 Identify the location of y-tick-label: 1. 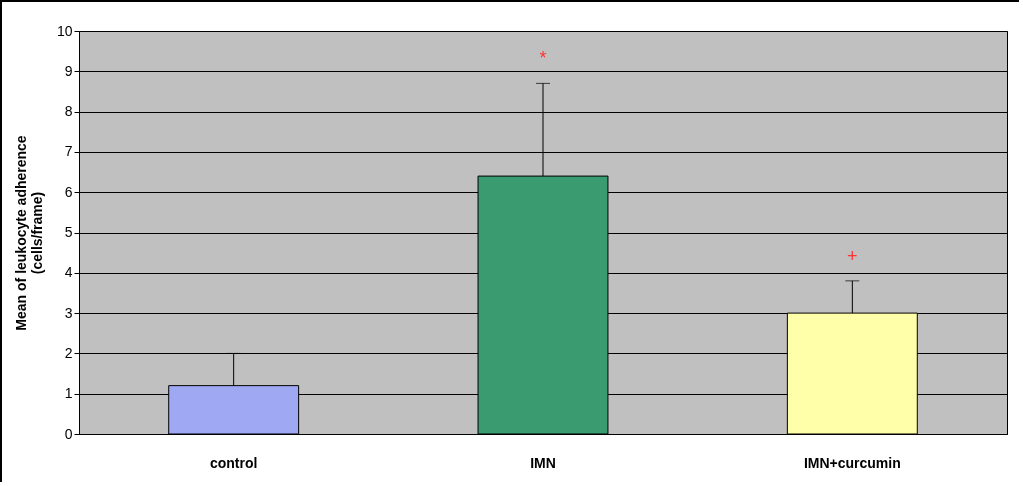
(68, 393).